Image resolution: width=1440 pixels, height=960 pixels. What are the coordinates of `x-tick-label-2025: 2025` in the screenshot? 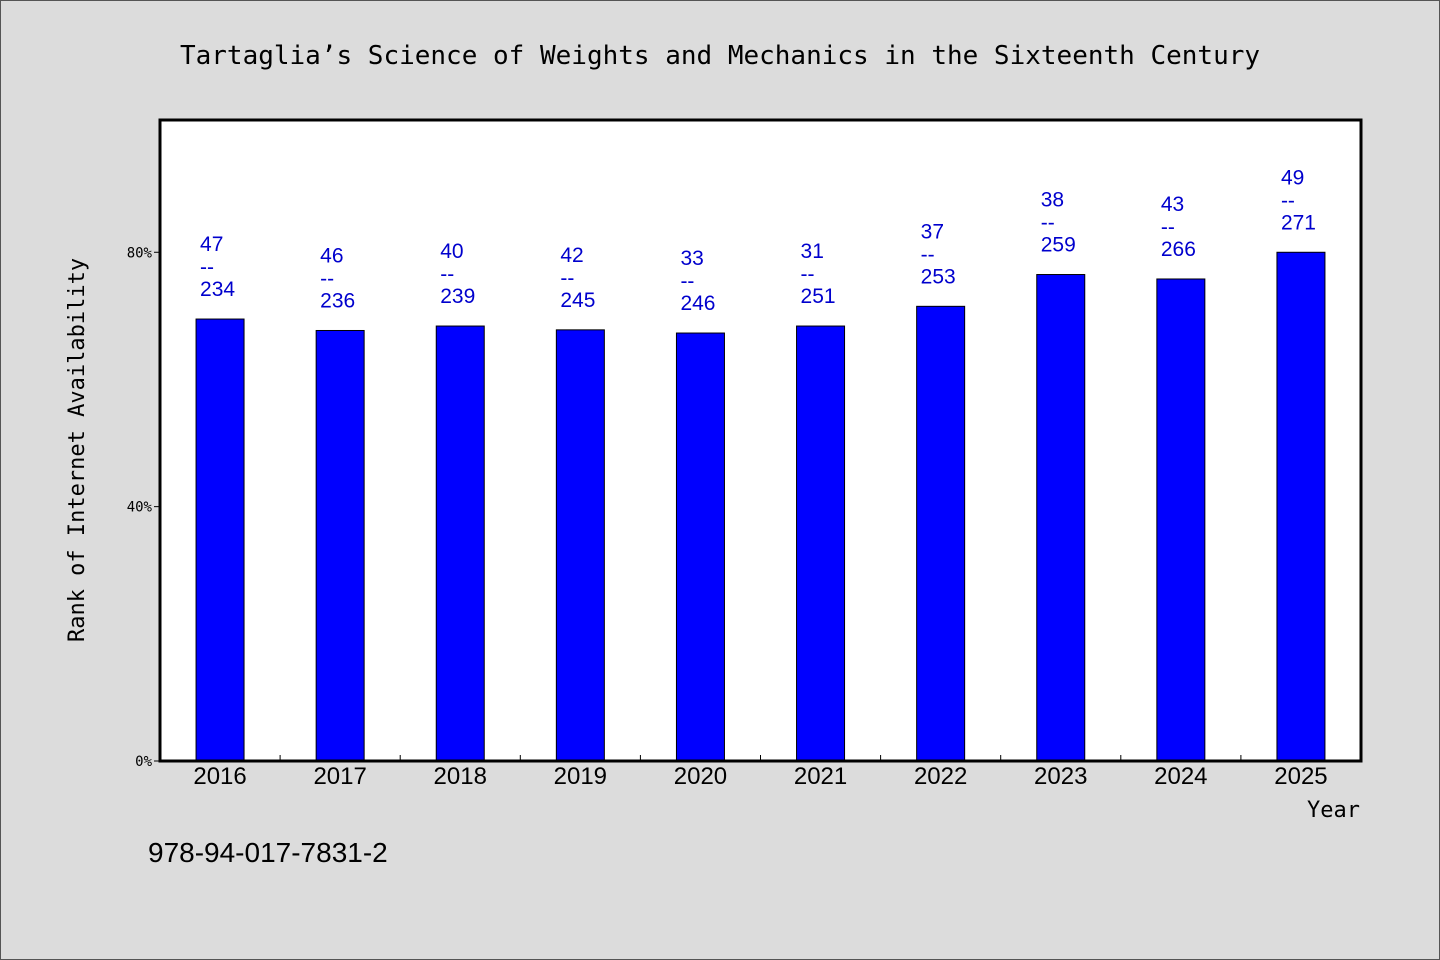 It's located at (1300, 776).